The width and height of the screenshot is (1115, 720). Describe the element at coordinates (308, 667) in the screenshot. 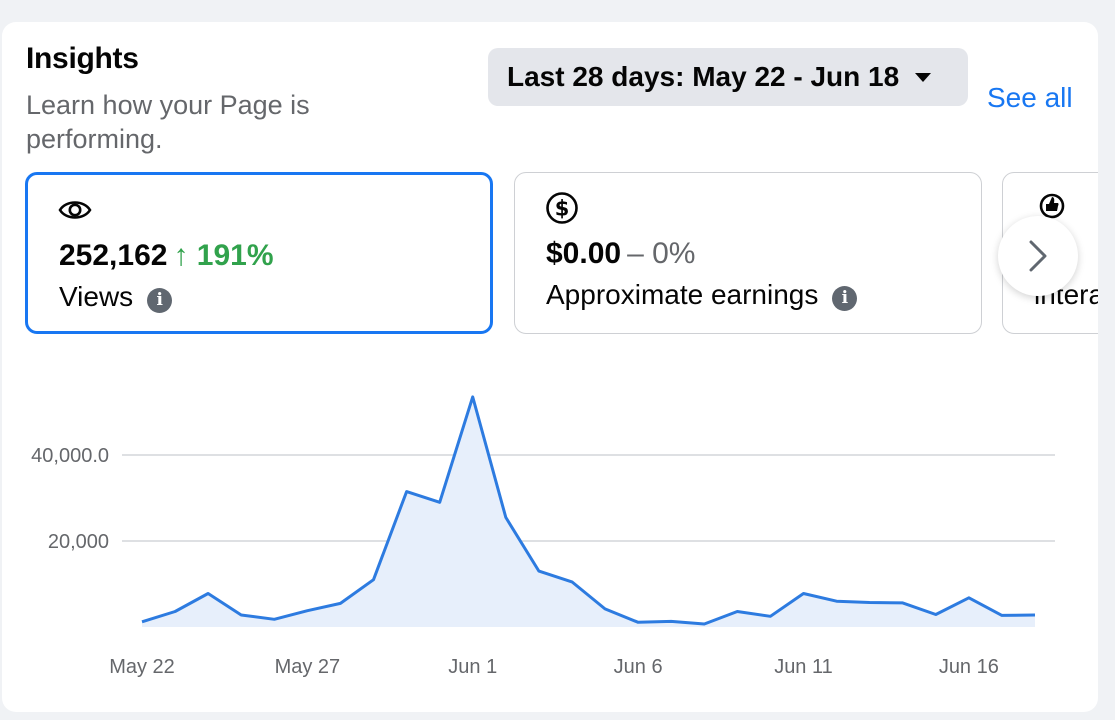

I see `x-tick-label: May 27` at that location.